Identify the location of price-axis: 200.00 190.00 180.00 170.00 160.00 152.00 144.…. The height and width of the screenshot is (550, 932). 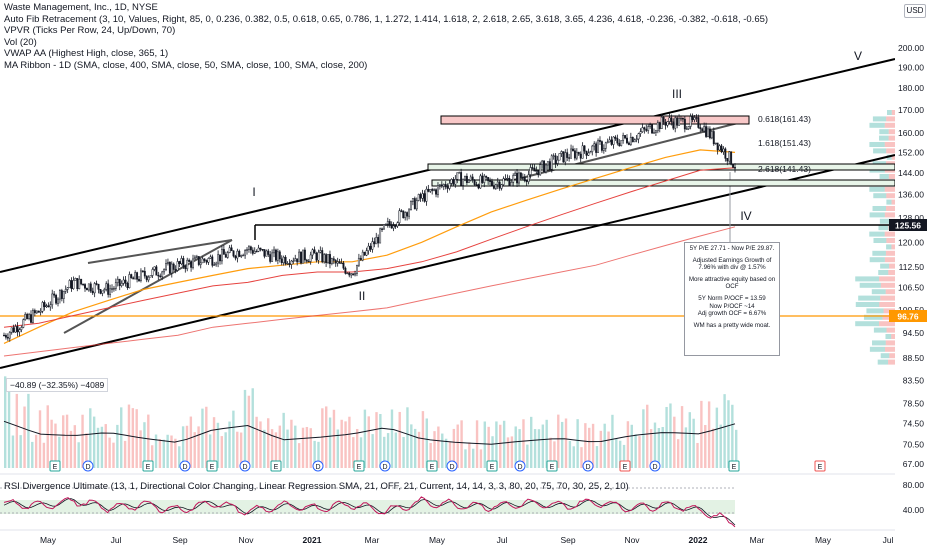
(913, 275).